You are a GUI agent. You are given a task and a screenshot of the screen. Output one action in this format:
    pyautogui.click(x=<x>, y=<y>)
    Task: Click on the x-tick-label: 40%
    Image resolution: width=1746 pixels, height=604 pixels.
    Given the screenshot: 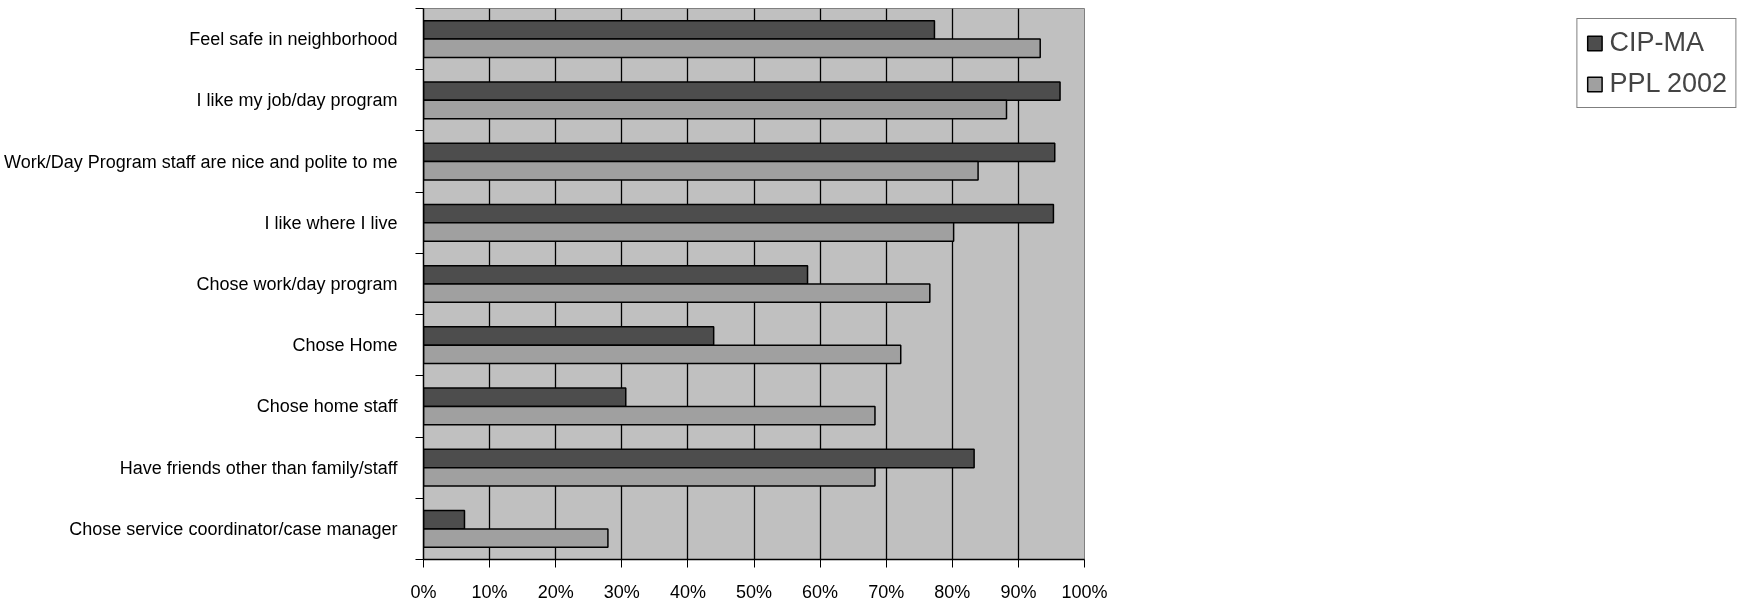 What is the action you would take?
    pyautogui.click(x=687, y=591)
    